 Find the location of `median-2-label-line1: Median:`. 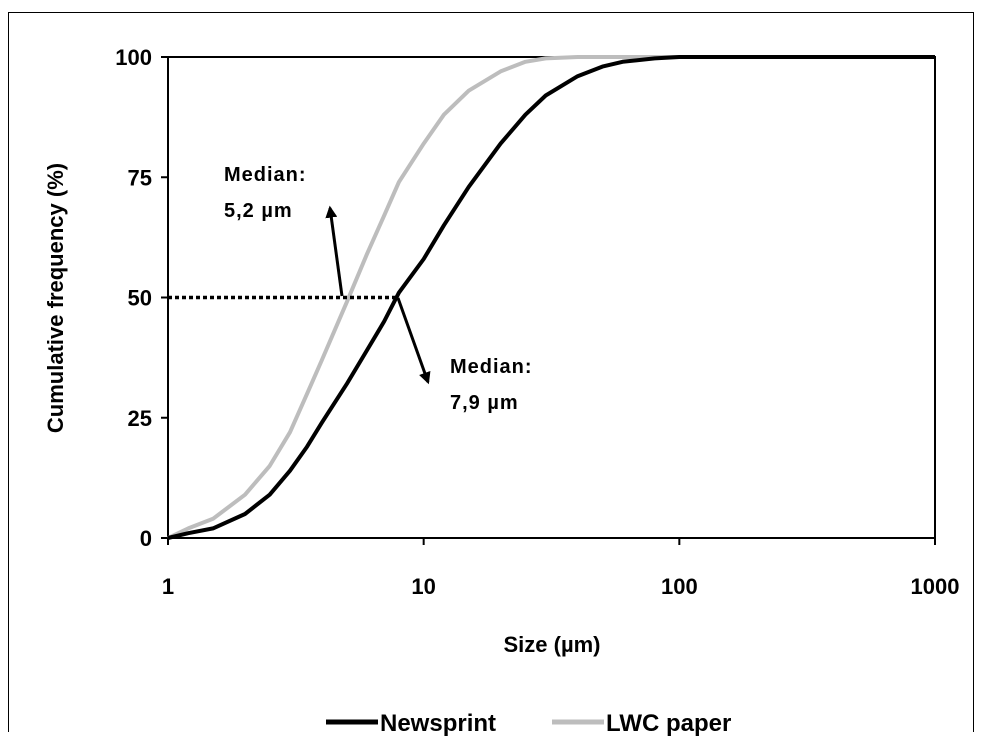

median-2-label-line1: Median: is located at coordinates (491, 367).